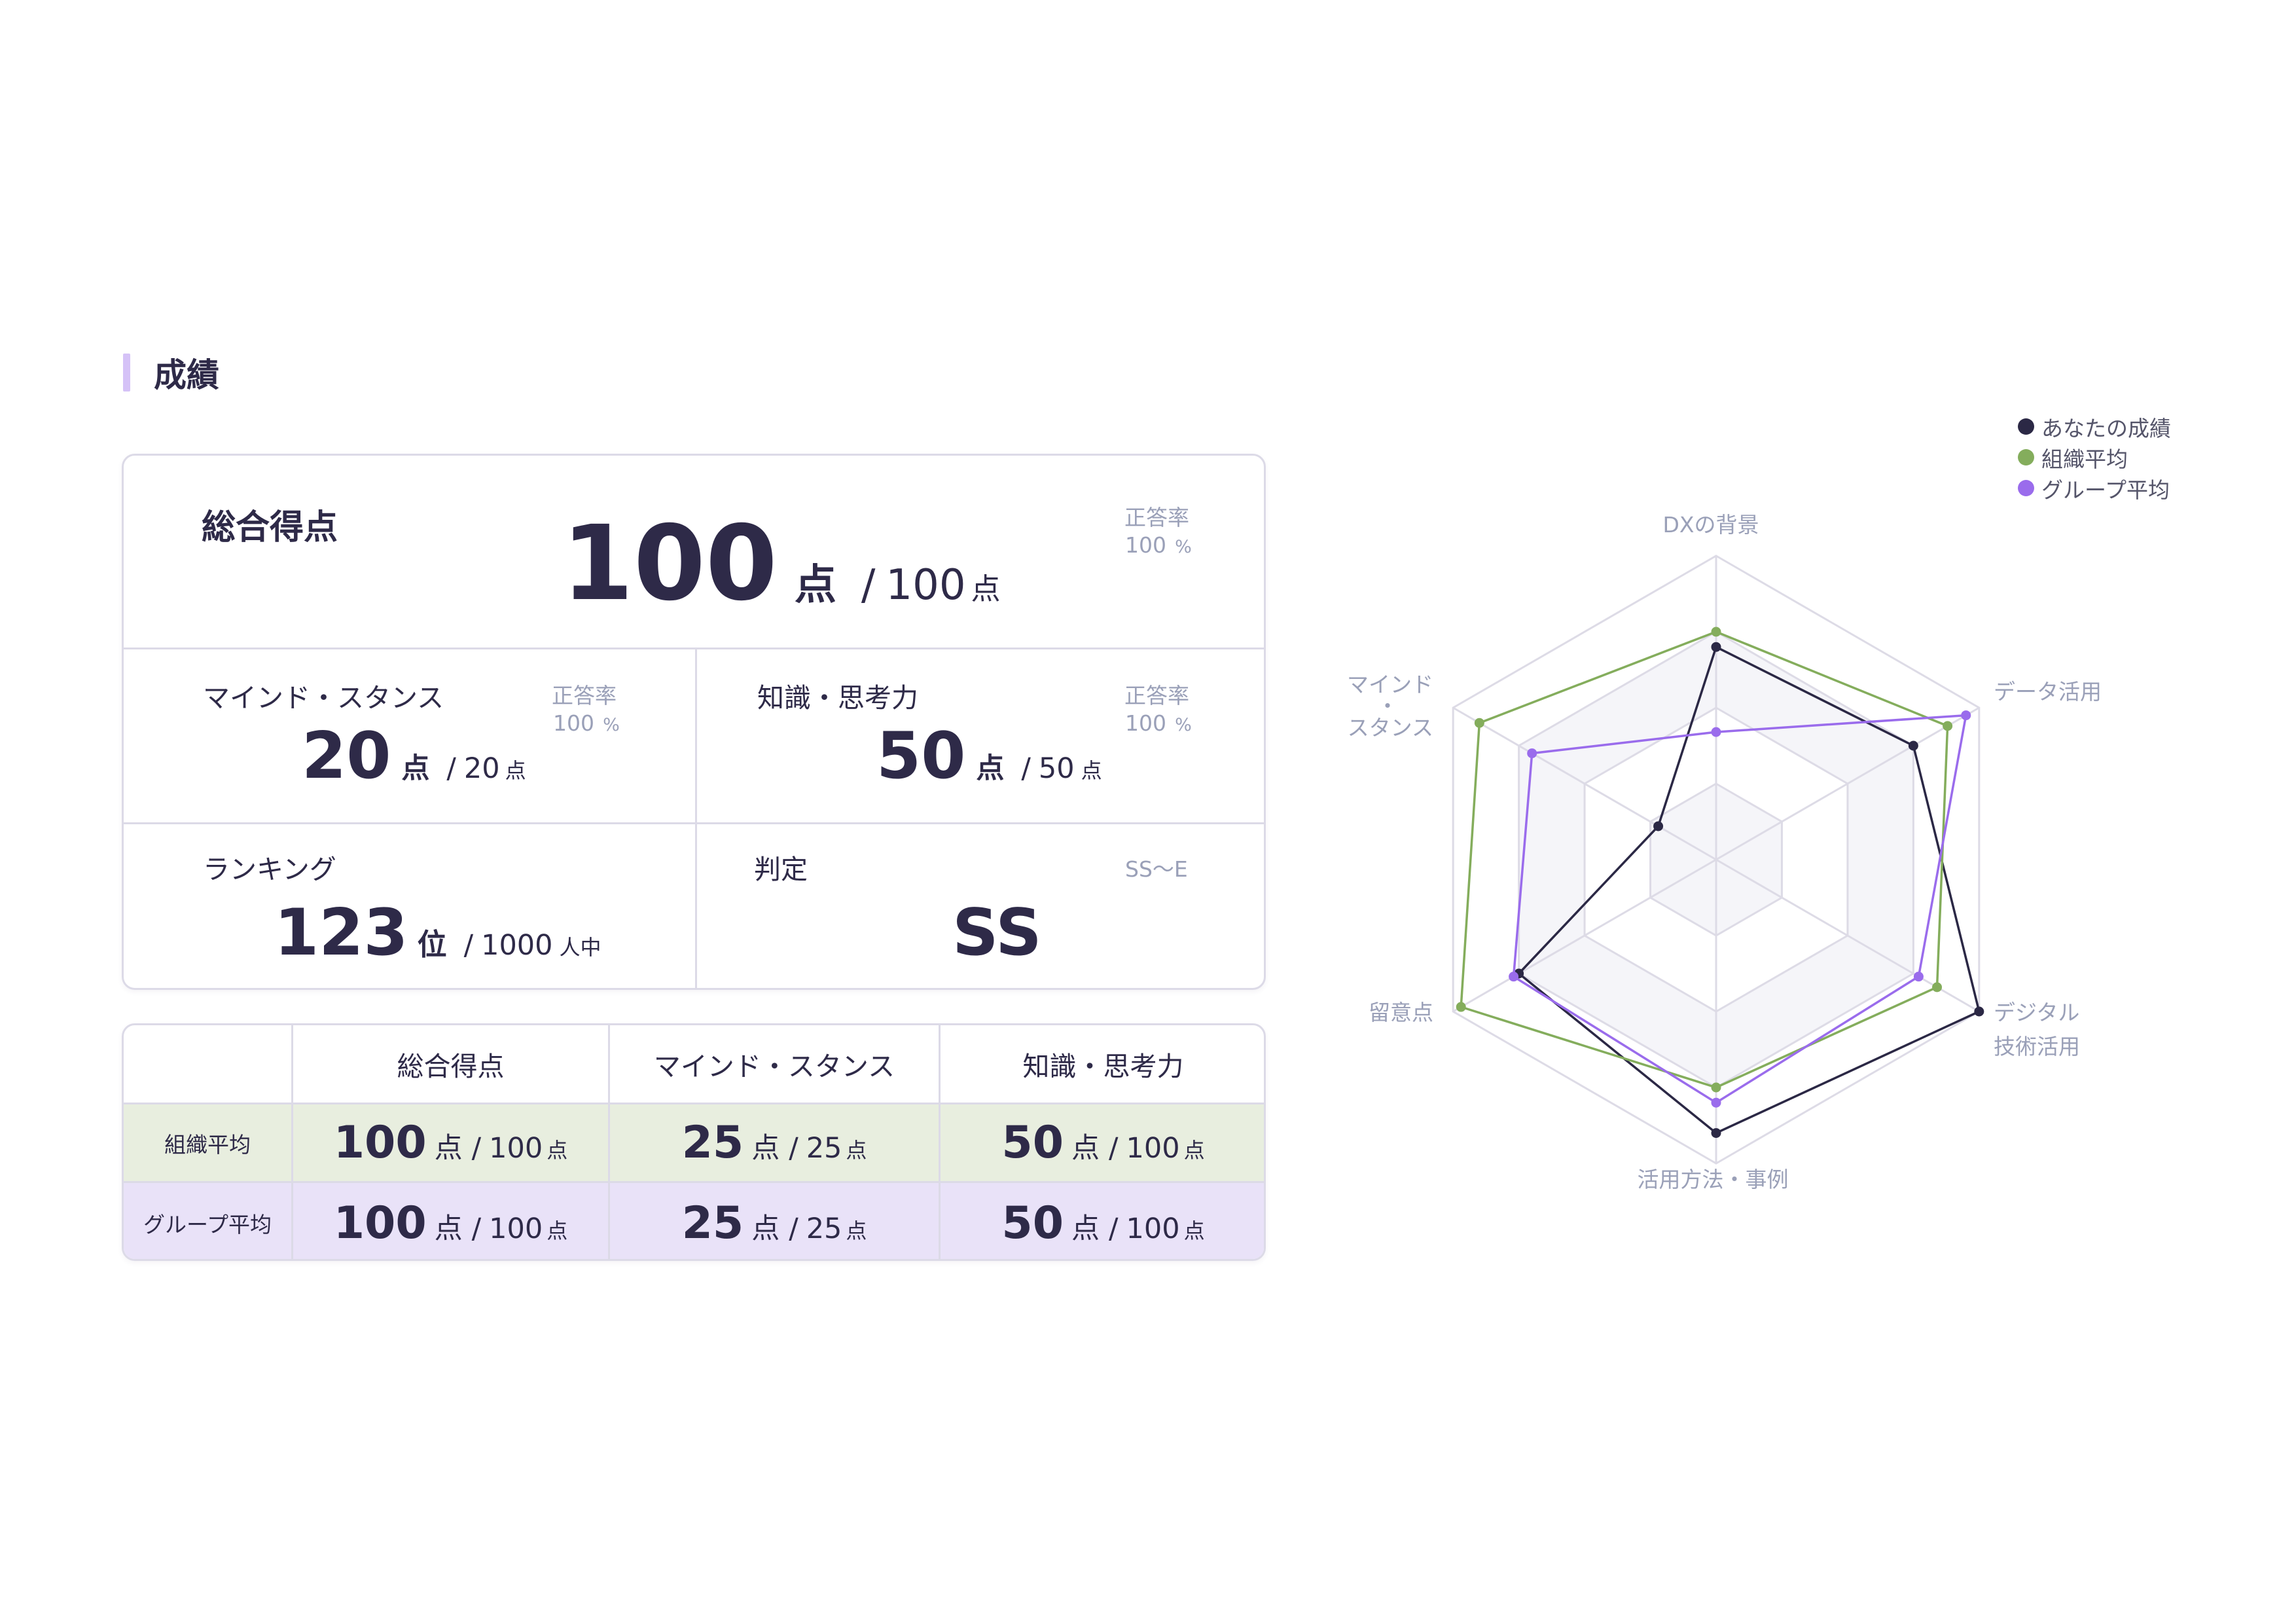  What do you see at coordinates (1056, 768) in the screenshot?
I see `knowledge-score-max: 50` at bounding box center [1056, 768].